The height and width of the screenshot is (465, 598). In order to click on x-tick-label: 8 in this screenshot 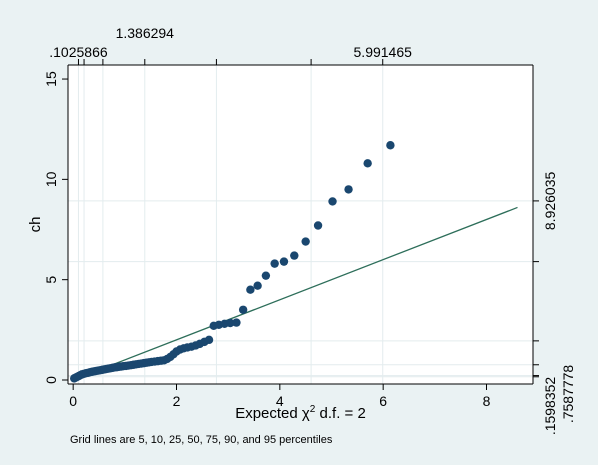, I will do `click(487, 401)`.